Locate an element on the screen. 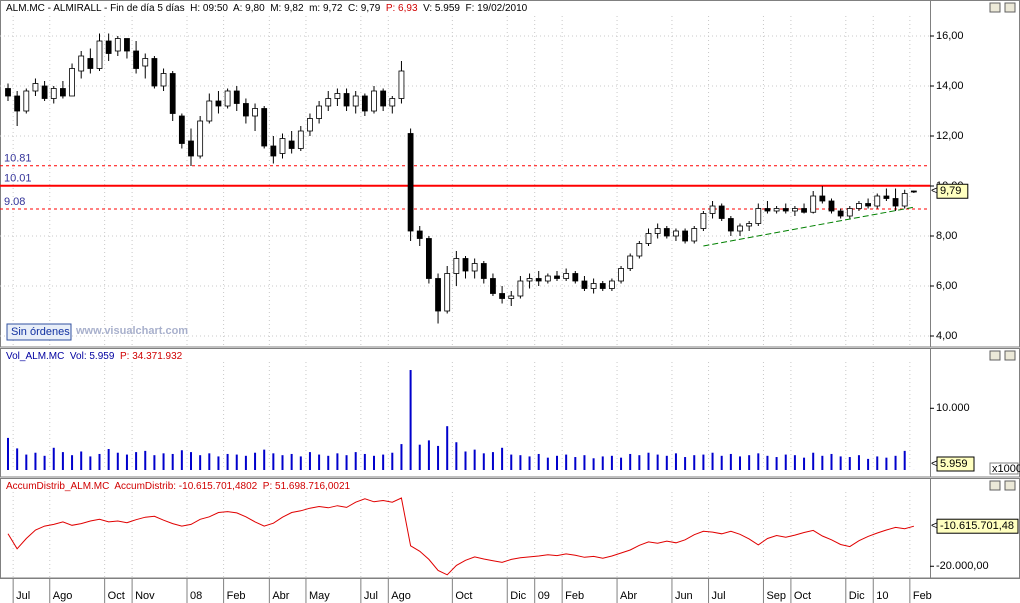 This screenshot has height=603, width=1020. last-value-label: 5.959 is located at coordinates (954, 464).